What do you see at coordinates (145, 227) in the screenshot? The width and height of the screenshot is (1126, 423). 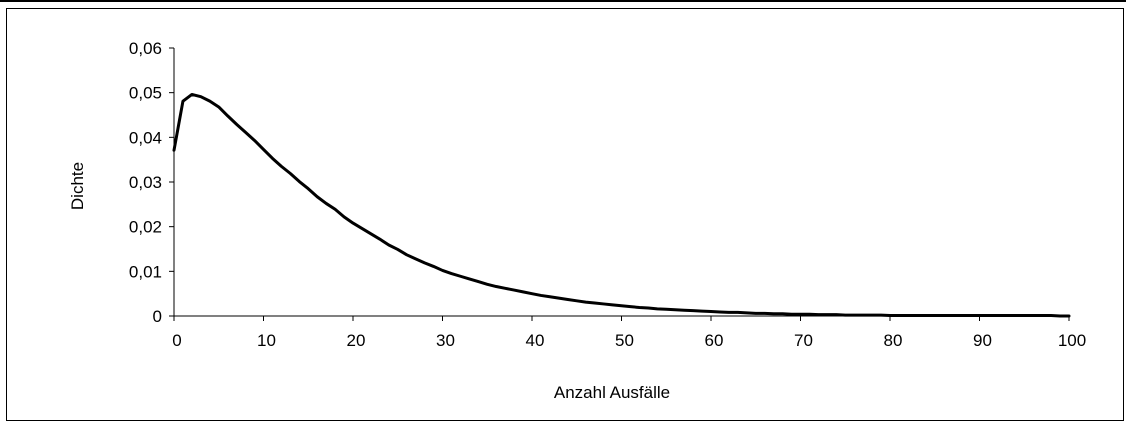 I see `y-tick-label: 0,02` at bounding box center [145, 227].